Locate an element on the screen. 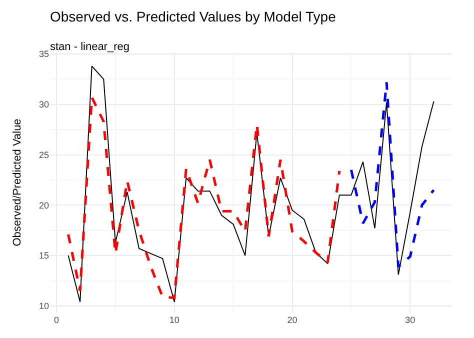 The image size is (474, 338). y-axis-title: Observed/Predicted Value is located at coordinates (18, 182).